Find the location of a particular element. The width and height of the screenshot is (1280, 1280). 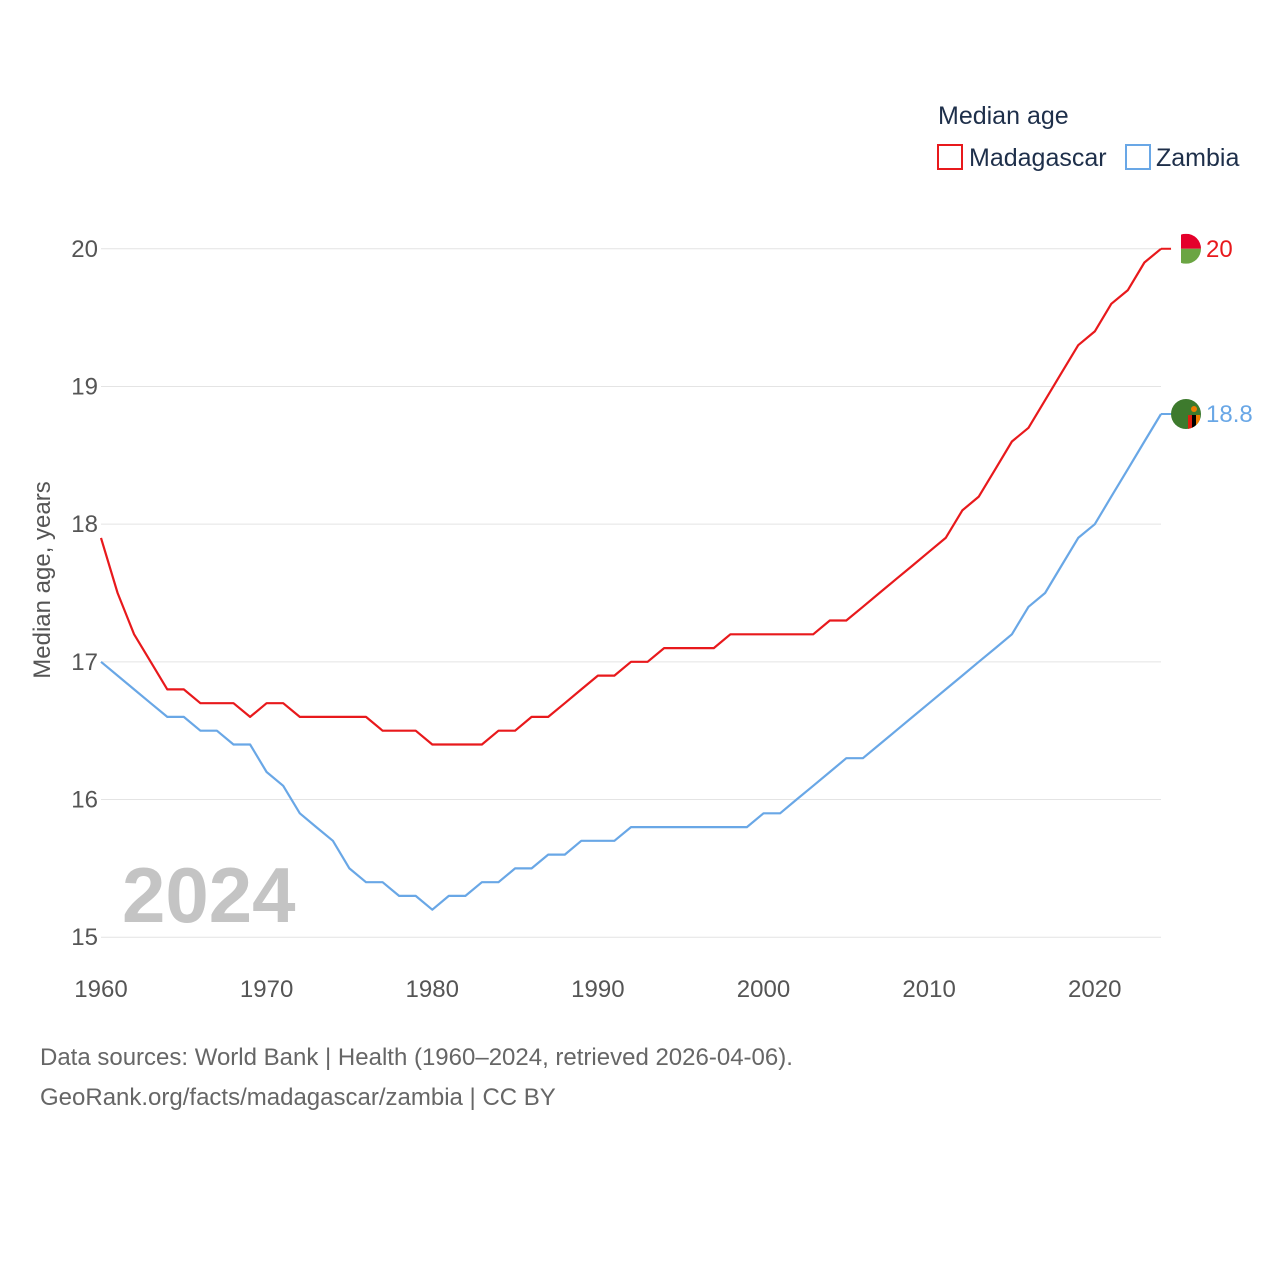

y-tick-label-19: 19 is located at coordinates (84, 386).